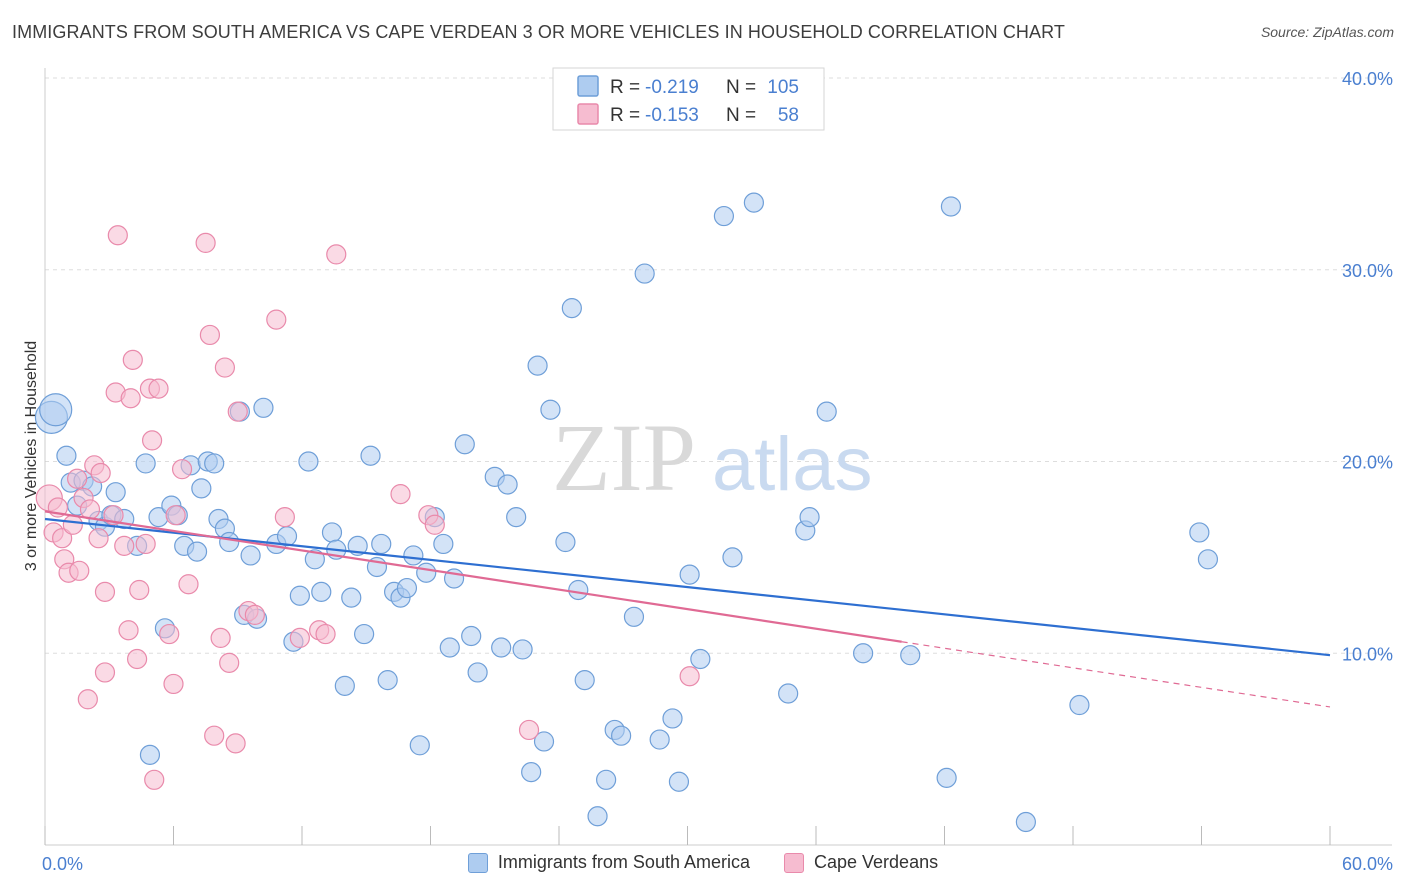 This screenshot has height=892, width=1406. What do you see at coordinates (788, 115) in the screenshot?
I see `stats-n-value: 58` at bounding box center [788, 115].